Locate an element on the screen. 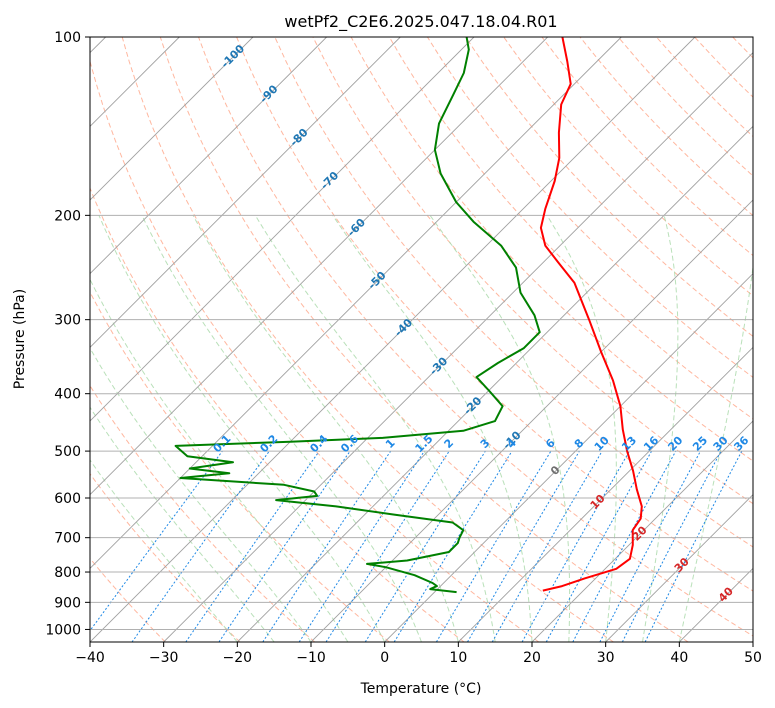 This screenshot has width=775, height=708. x-tick-label: −40 is located at coordinates (90, 658).